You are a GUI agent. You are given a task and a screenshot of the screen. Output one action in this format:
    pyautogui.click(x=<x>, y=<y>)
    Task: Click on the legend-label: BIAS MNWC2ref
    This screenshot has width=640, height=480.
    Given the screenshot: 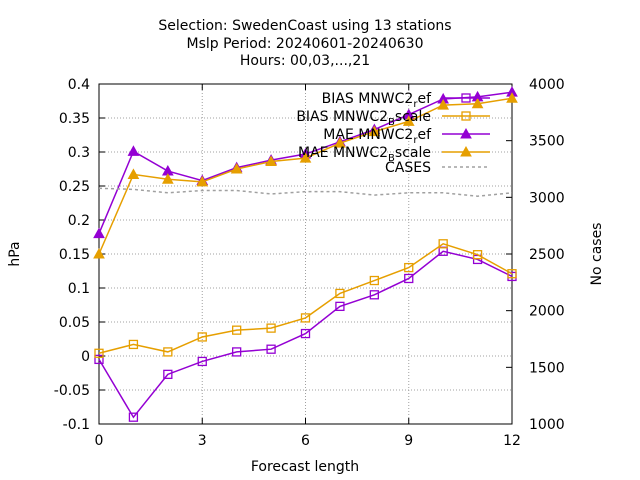 What is the action you would take?
    pyautogui.click(x=377, y=100)
    